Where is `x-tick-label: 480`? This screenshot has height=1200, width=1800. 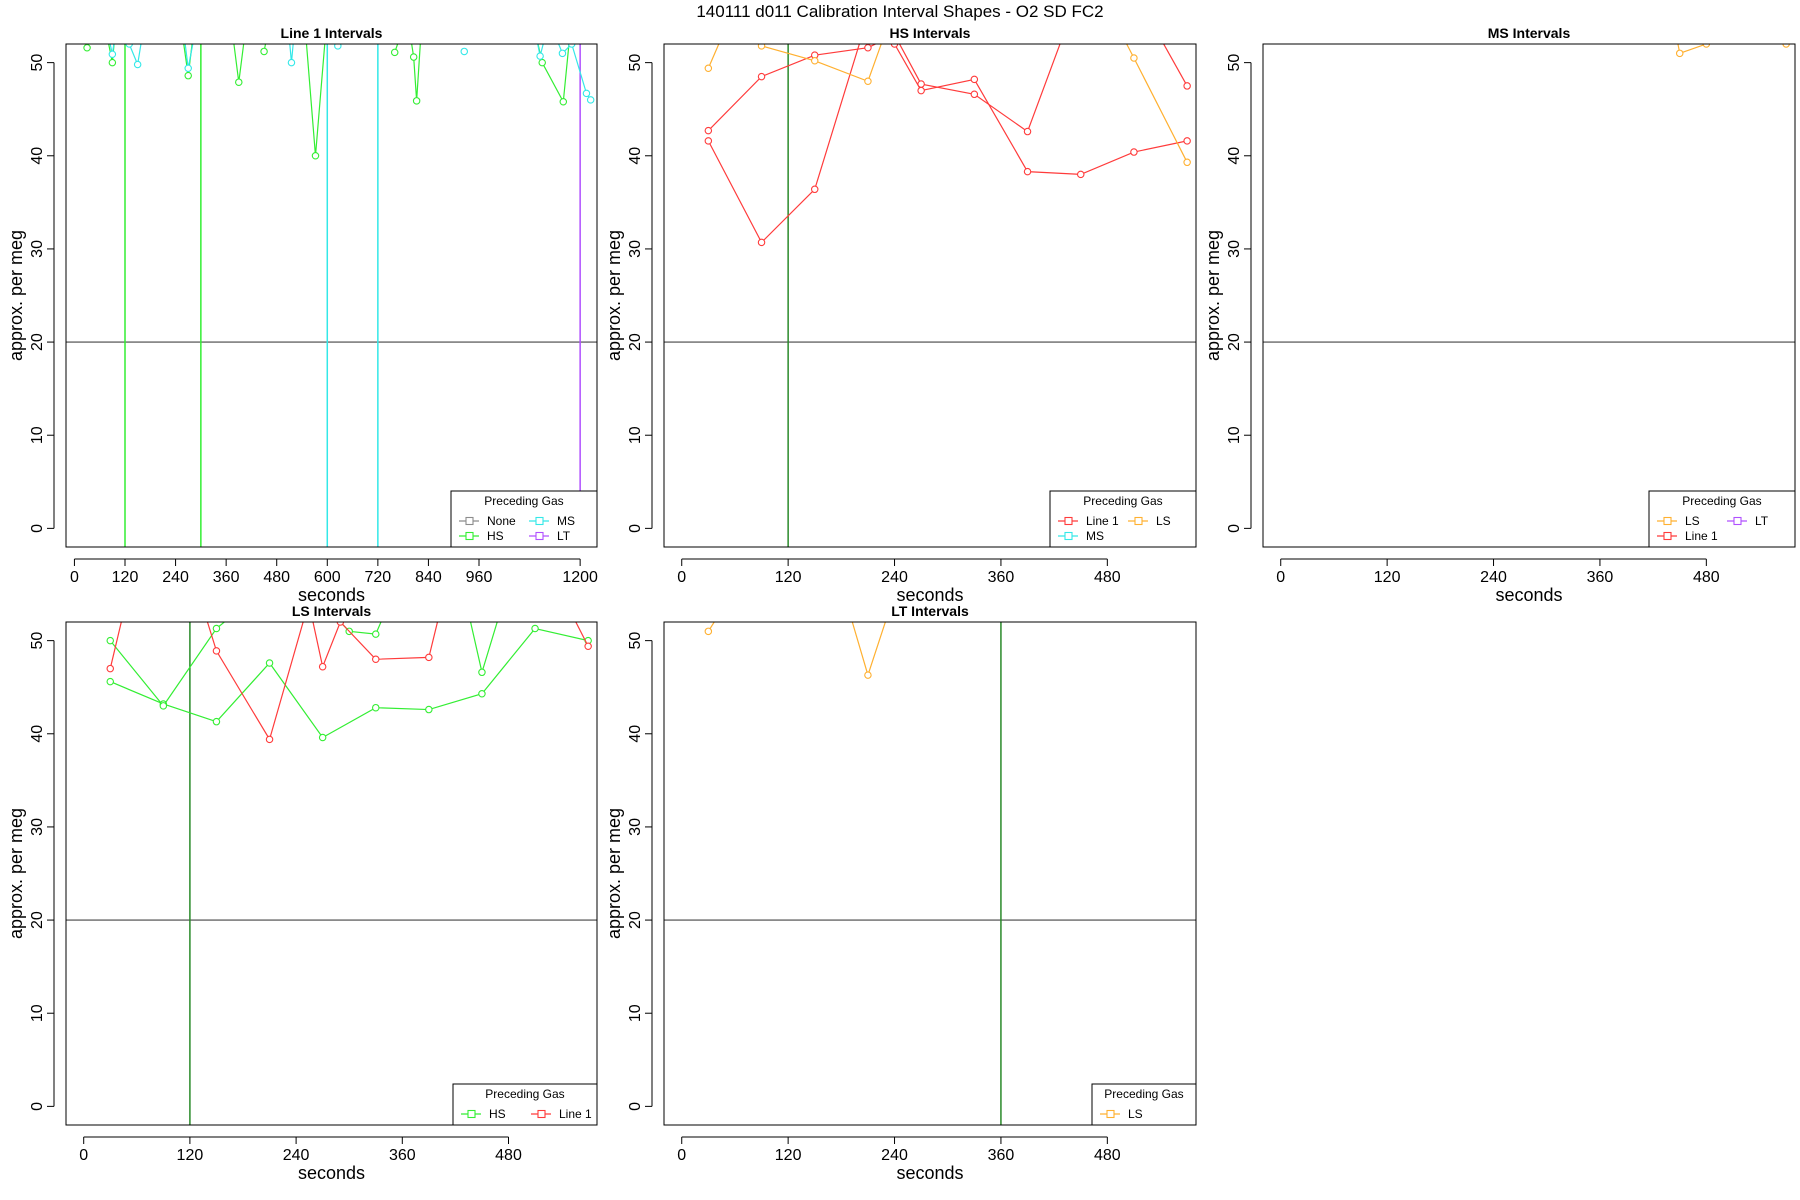 x-tick-label: 480 is located at coordinates (1706, 577).